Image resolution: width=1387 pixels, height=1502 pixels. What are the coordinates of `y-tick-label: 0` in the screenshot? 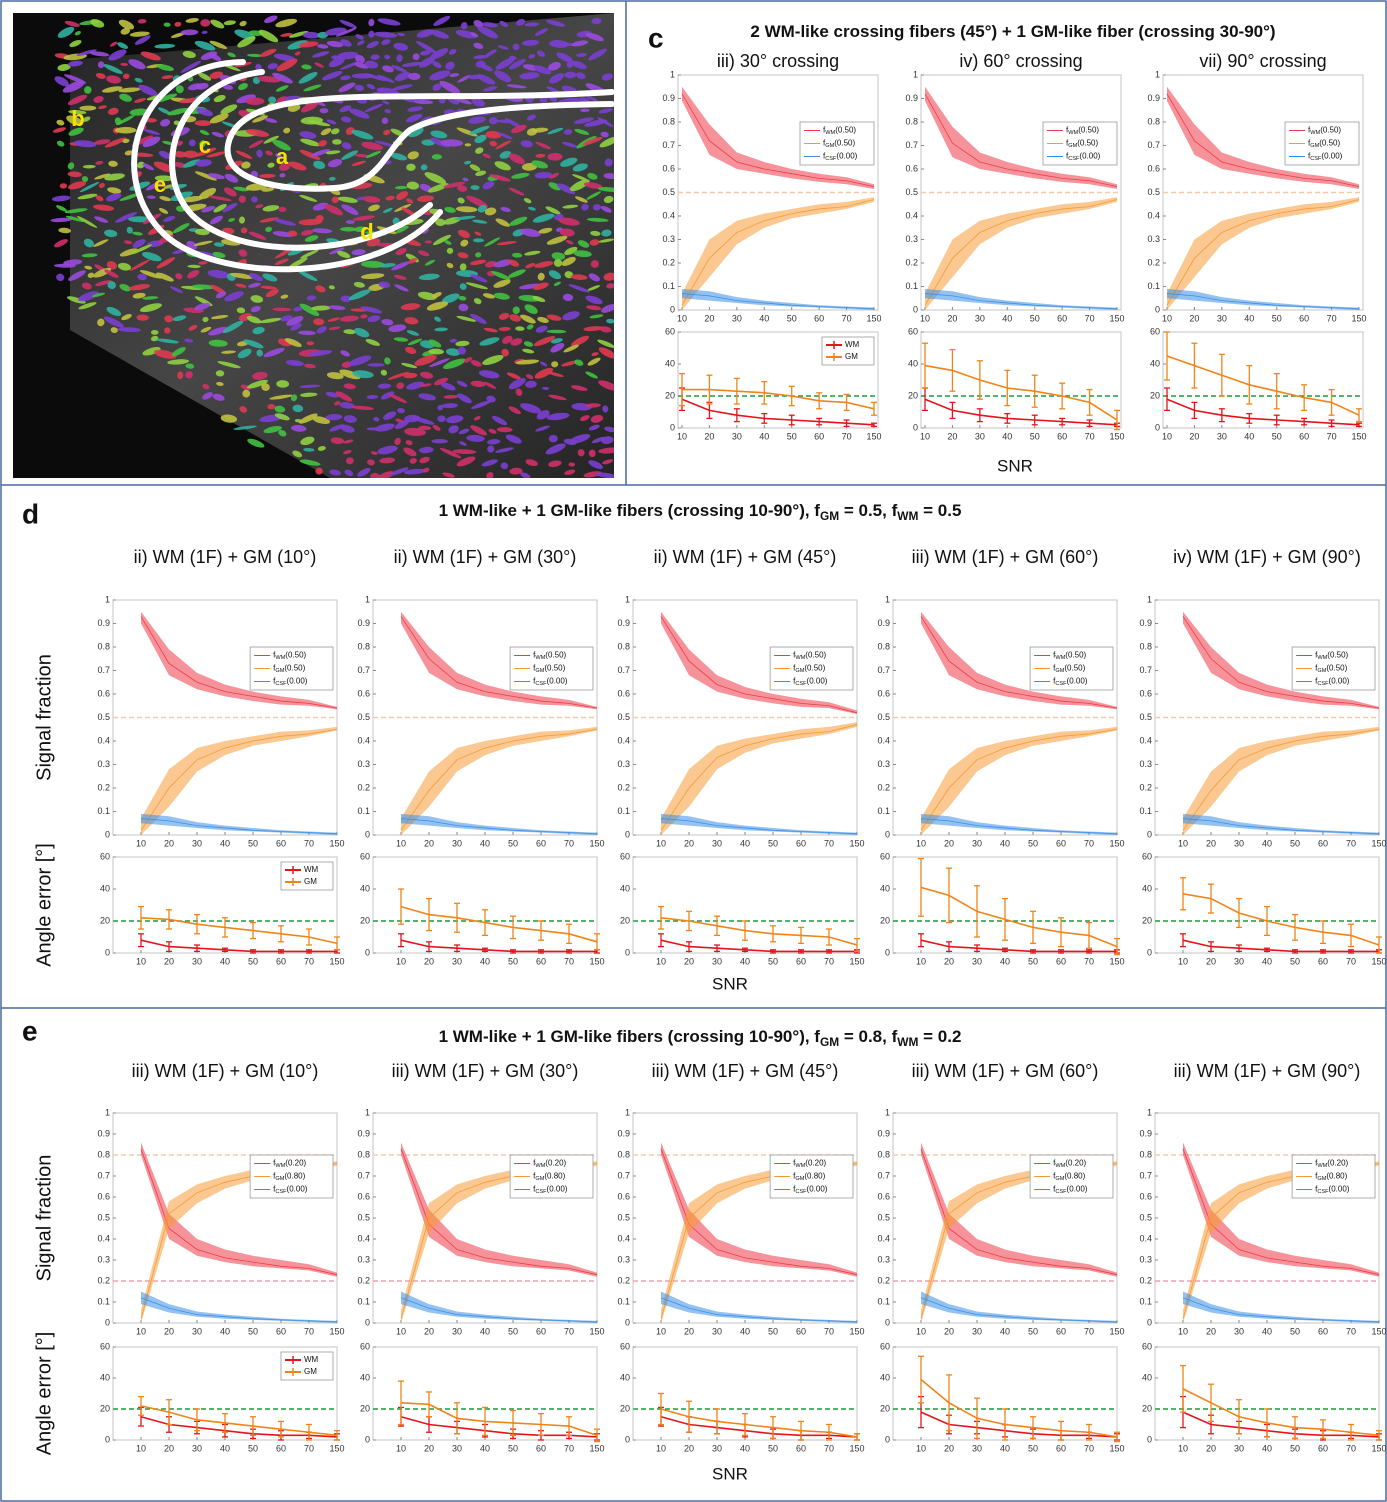 It's located at (1149, 952).